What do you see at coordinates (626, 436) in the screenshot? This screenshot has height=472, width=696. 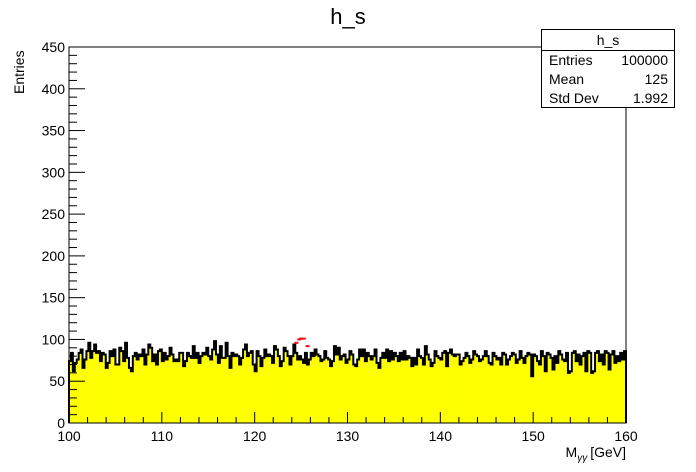 I see `x-tick-label: 160` at bounding box center [626, 436].